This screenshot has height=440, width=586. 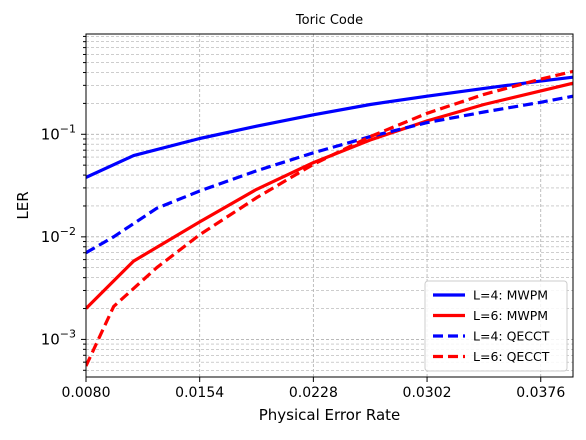 What do you see at coordinates (58, 337) in the screenshot?
I see `y-tick-label: 10⁻³` at bounding box center [58, 337].